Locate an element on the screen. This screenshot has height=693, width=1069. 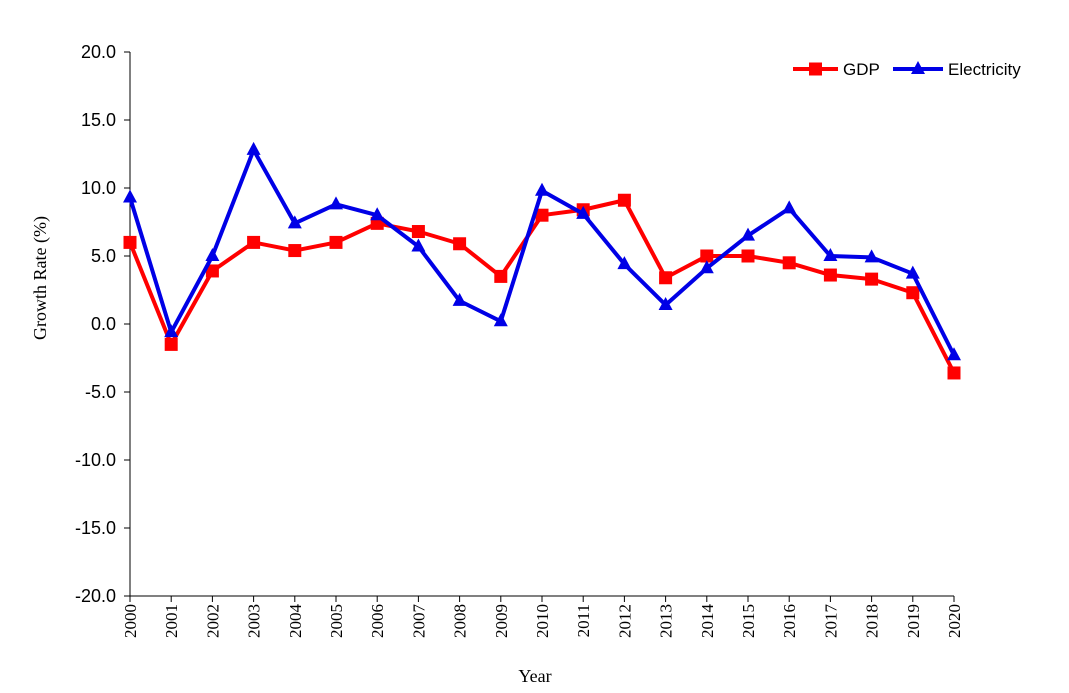
y-axis-title: Growth Rate (%) is located at coordinates (40, 278).